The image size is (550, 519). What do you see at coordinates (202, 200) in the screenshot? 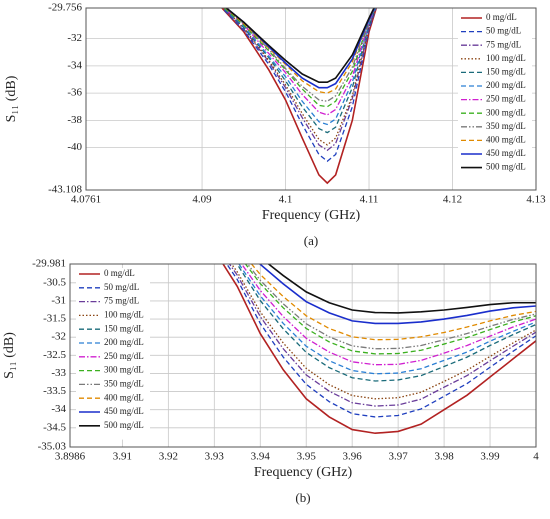
I see `x-tick-label: 4.09` at bounding box center [202, 200].